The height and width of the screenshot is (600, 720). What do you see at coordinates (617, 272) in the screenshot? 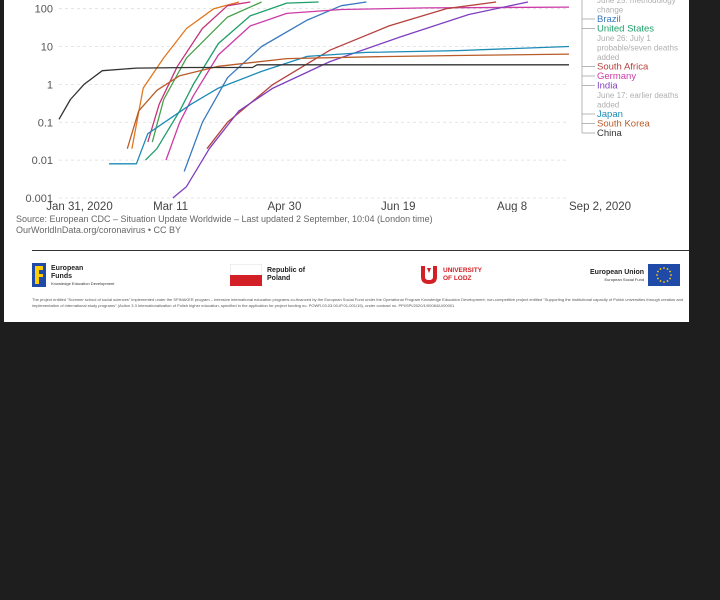
I see `eu-union-title: European Union` at bounding box center [617, 272].